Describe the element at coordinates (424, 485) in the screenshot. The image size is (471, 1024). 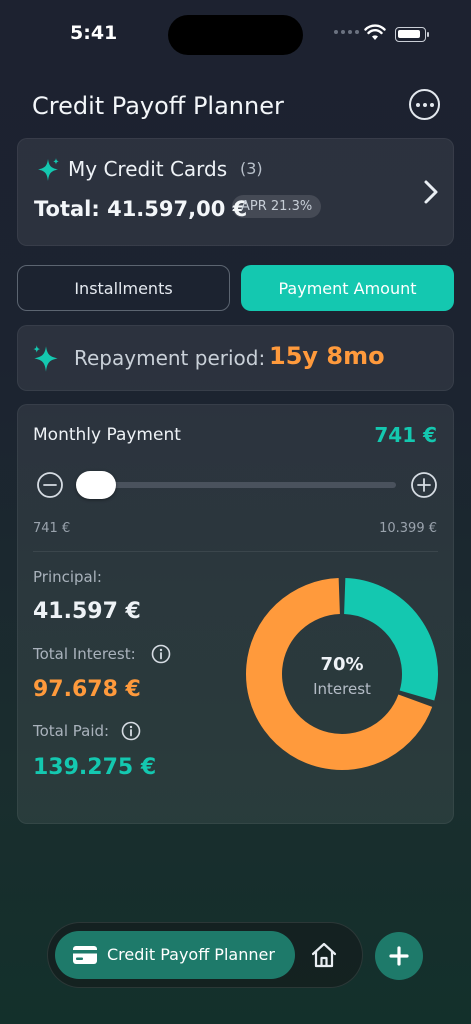
I see `increase-payment-button` at that location.